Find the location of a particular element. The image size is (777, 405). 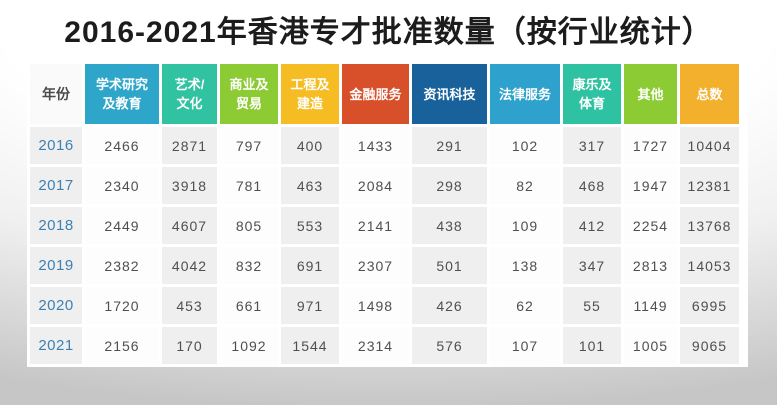

data-cell: 2340 is located at coordinates (122, 185).